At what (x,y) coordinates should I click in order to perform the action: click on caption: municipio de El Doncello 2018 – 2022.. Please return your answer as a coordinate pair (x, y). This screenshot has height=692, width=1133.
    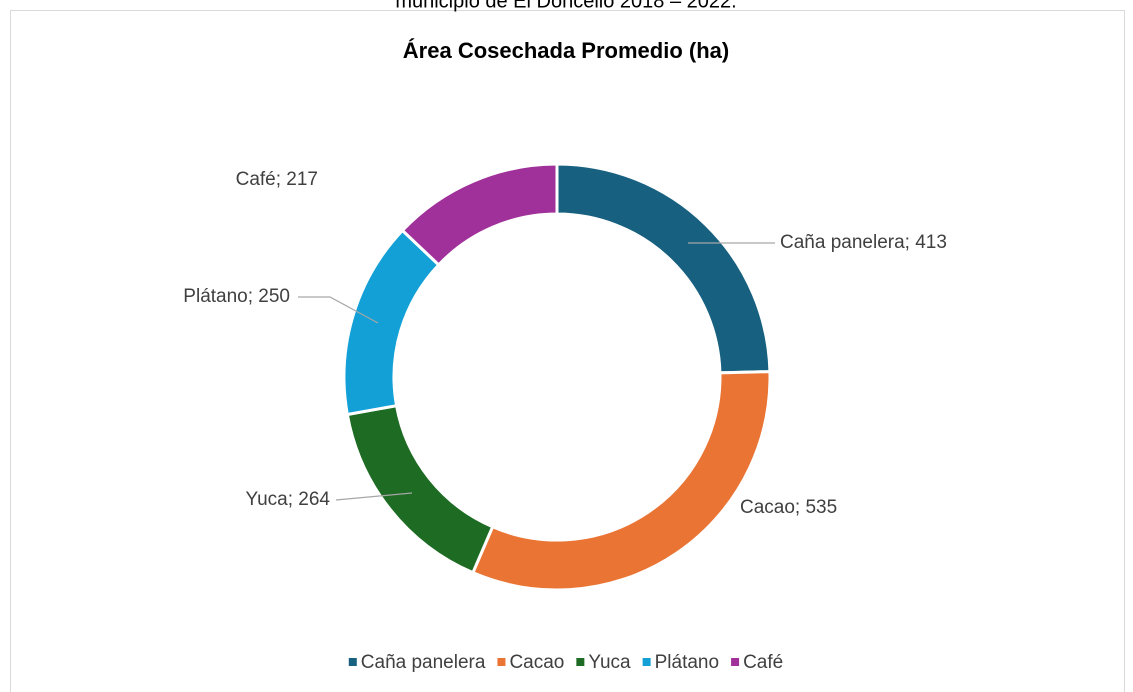
    Looking at the image, I should click on (565, 6).